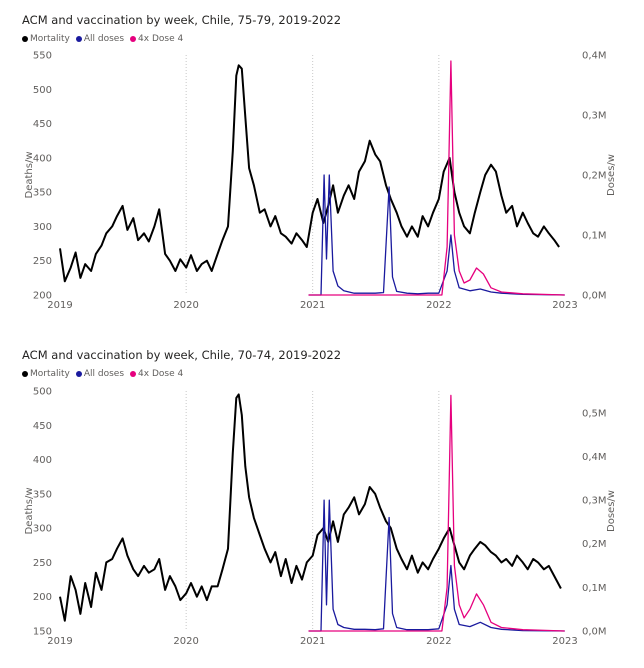  I want to click on y-tick-label: 150, so click(42, 632).